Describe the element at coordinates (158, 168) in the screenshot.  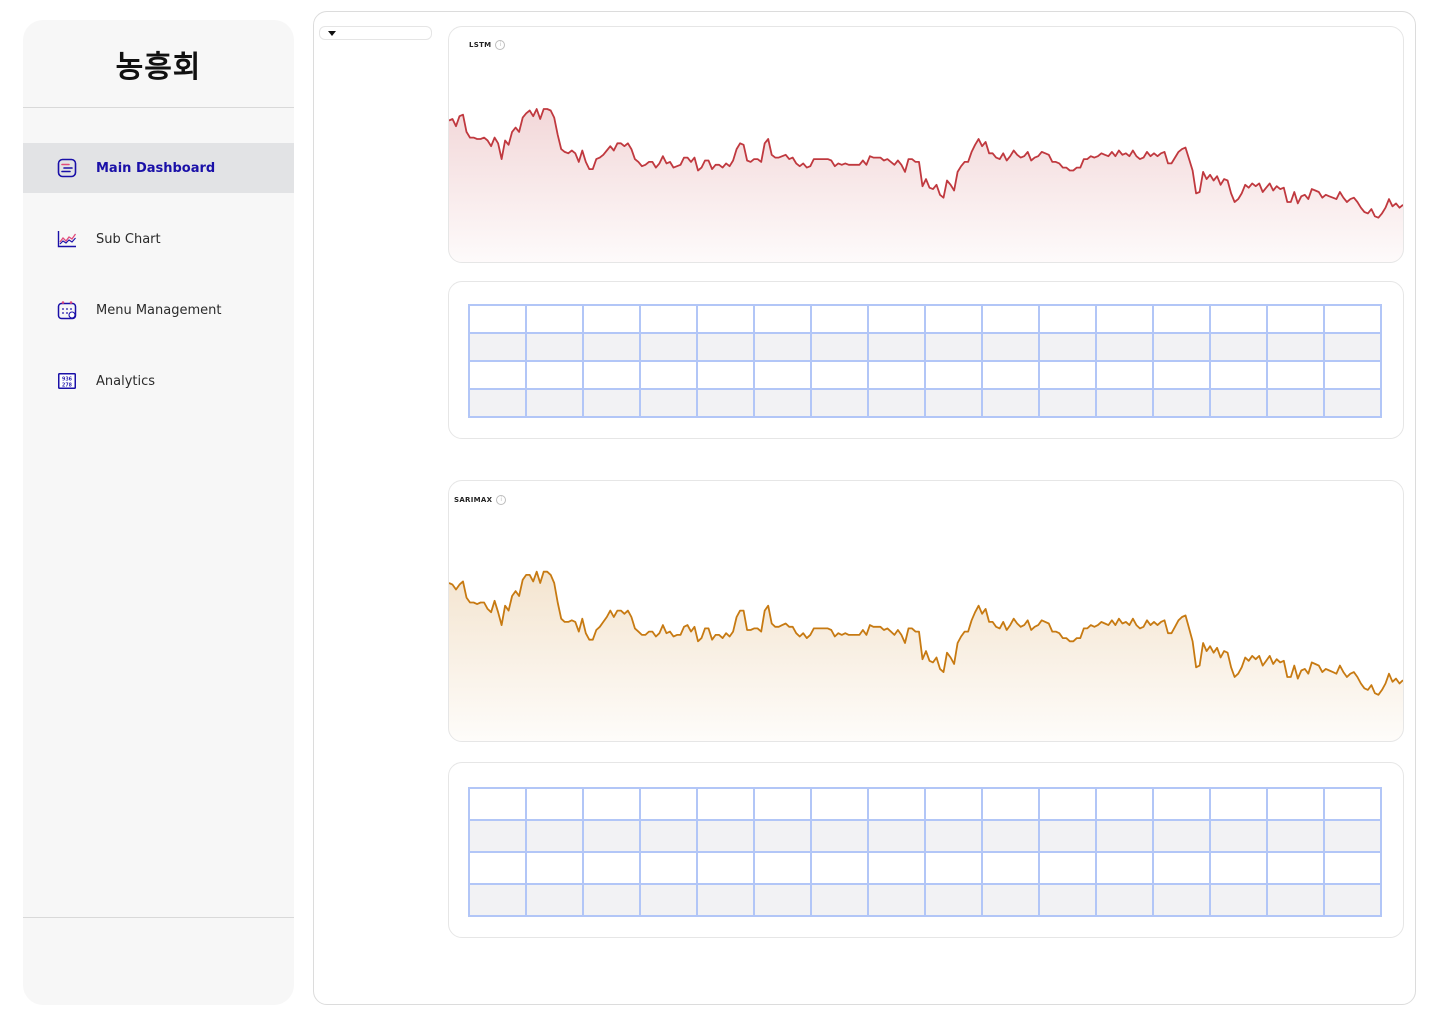
I see `sidebar-item-main-dashboard: Main Dashboard` at that location.